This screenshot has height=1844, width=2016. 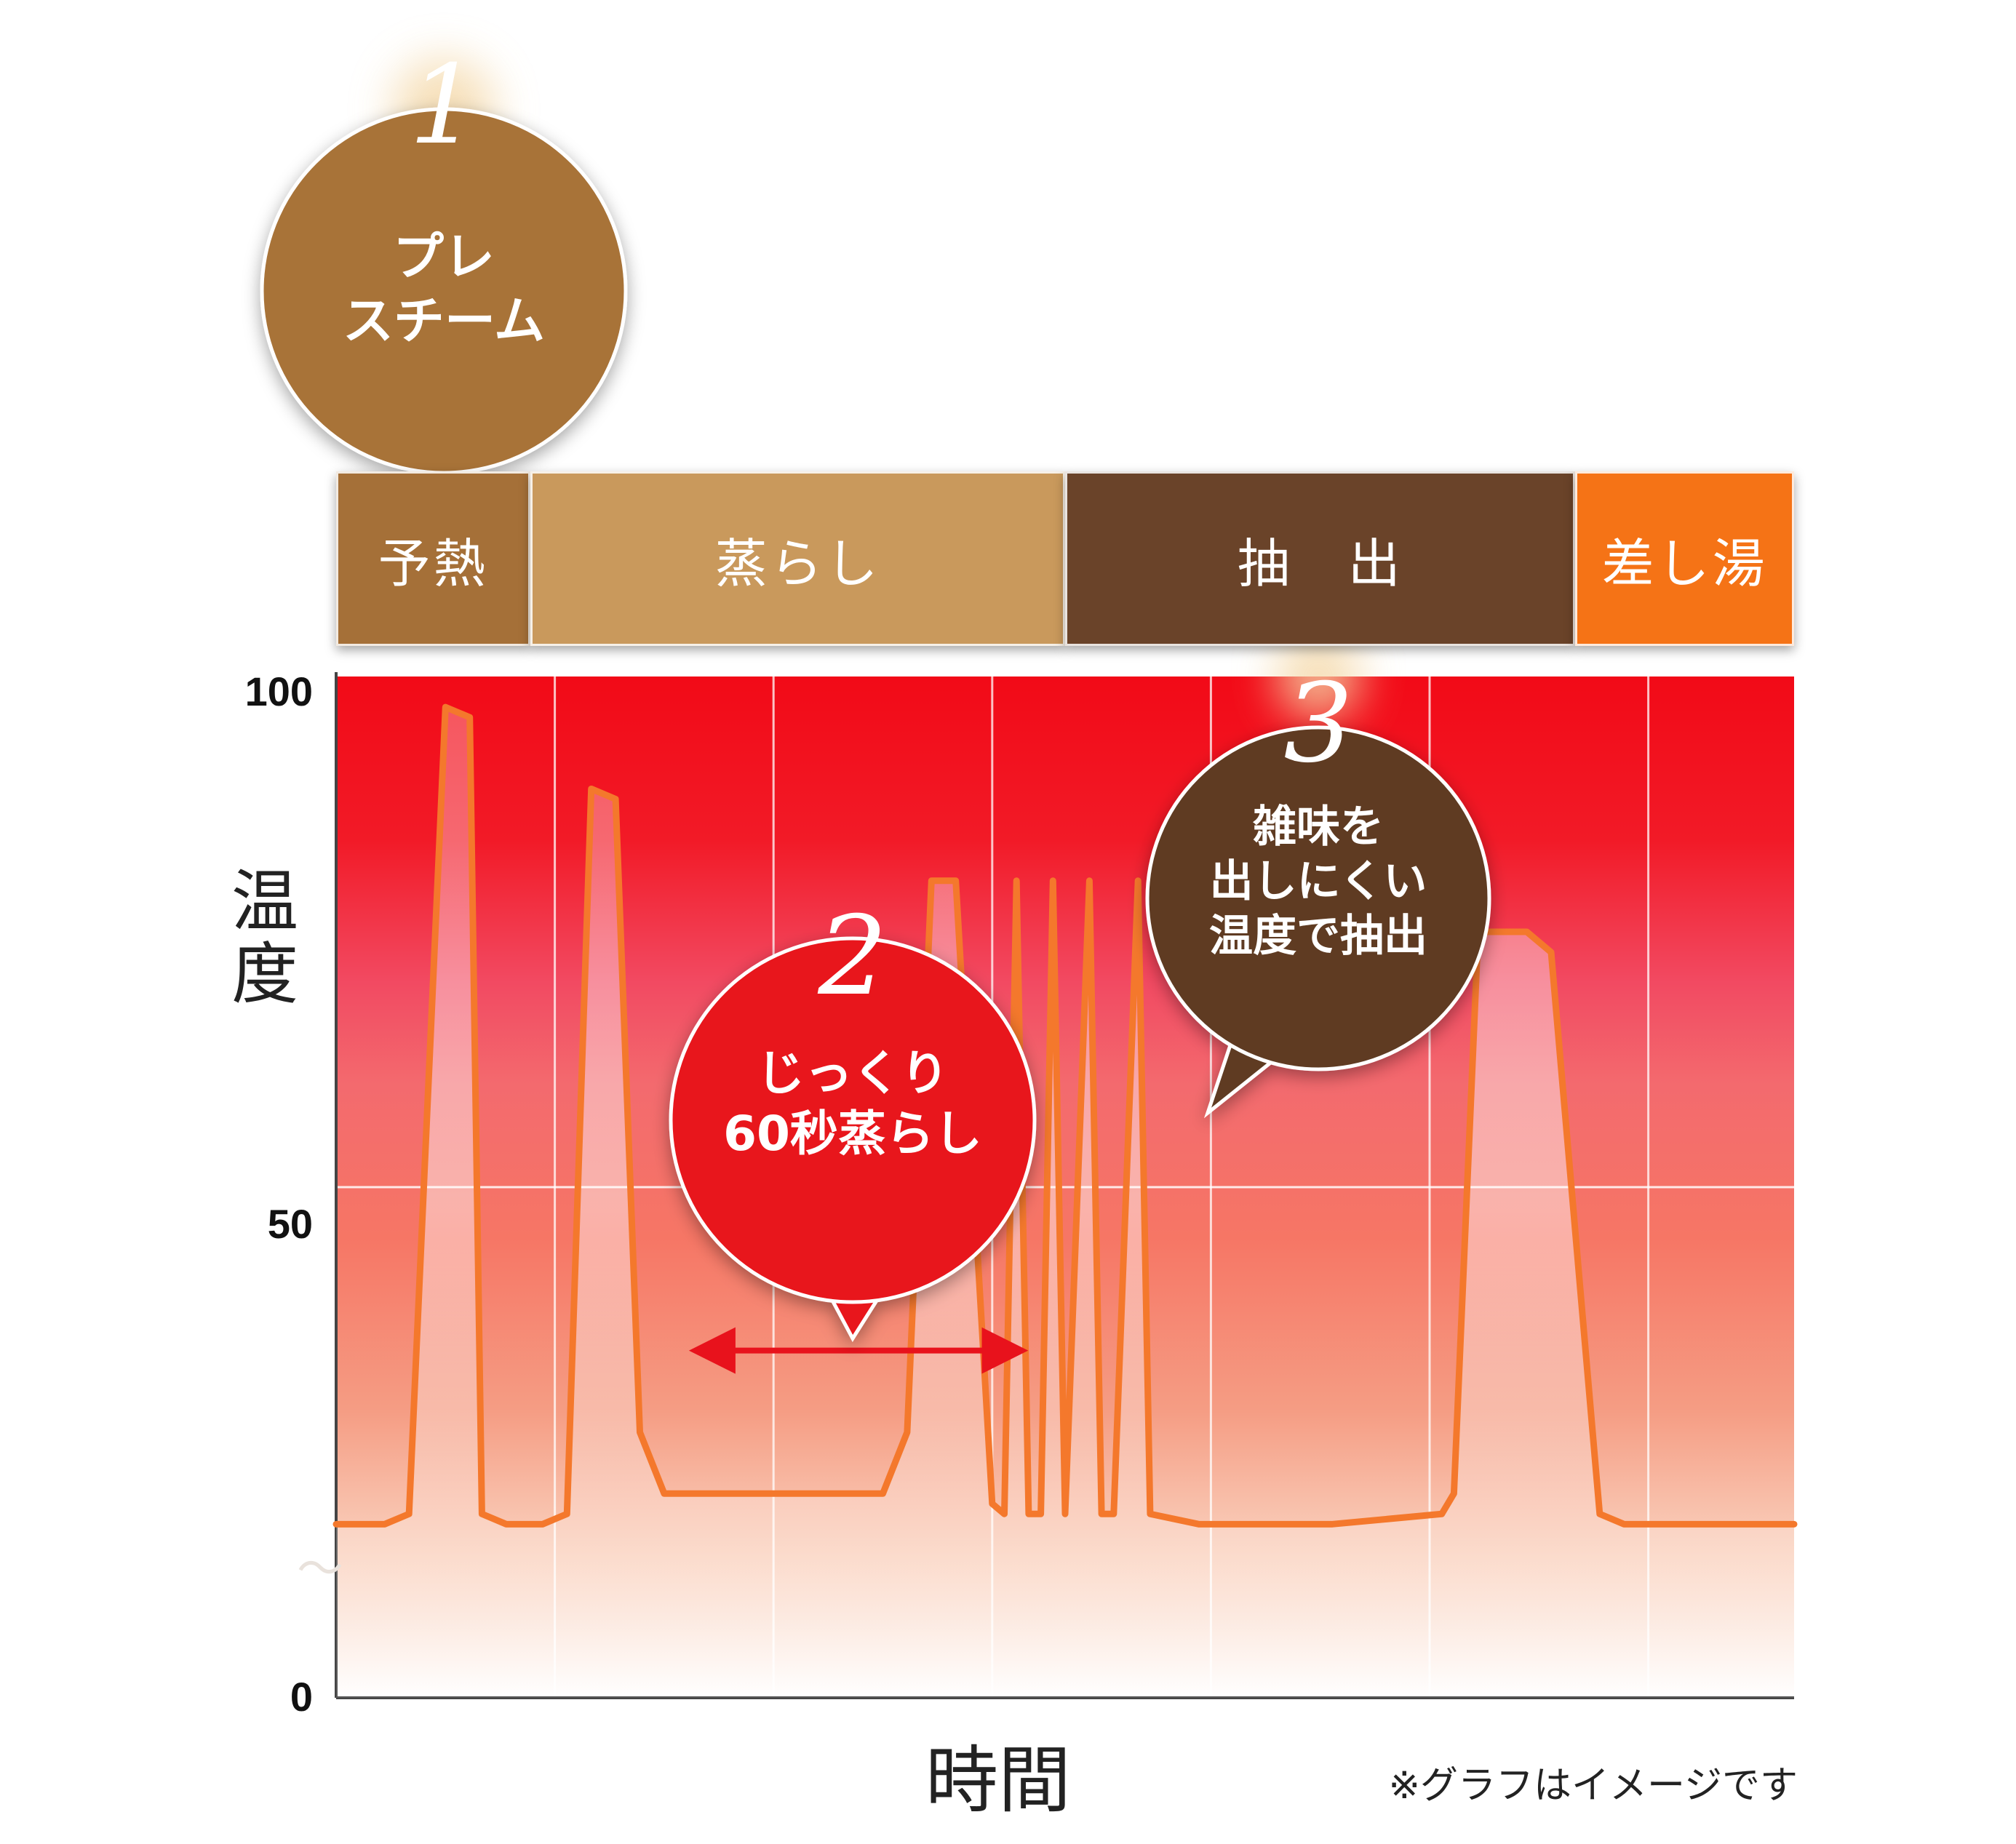 What do you see at coordinates (1320, 558) in the screenshot?
I see `phase-segment: 抽 出` at bounding box center [1320, 558].